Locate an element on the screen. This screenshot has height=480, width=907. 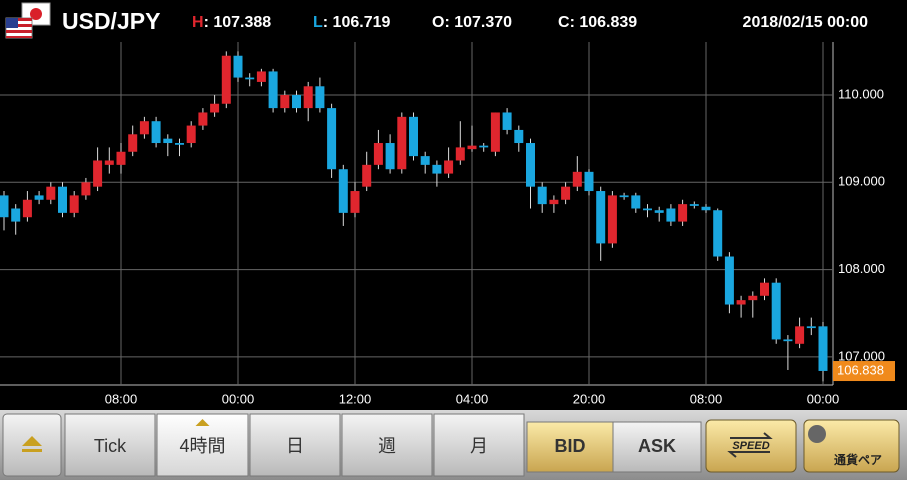
x-tick-label: 04:00 is located at coordinates (472, 398).